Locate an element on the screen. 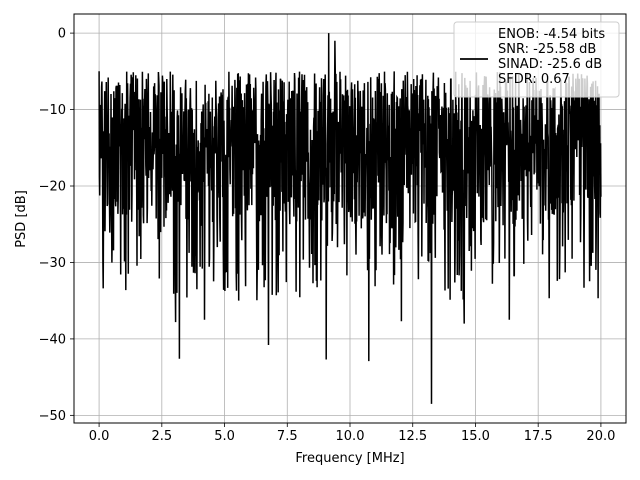 The height and width of the screenshot is (480, 640). x-tick-label: 17.5 is located at coordinates (538, 436).